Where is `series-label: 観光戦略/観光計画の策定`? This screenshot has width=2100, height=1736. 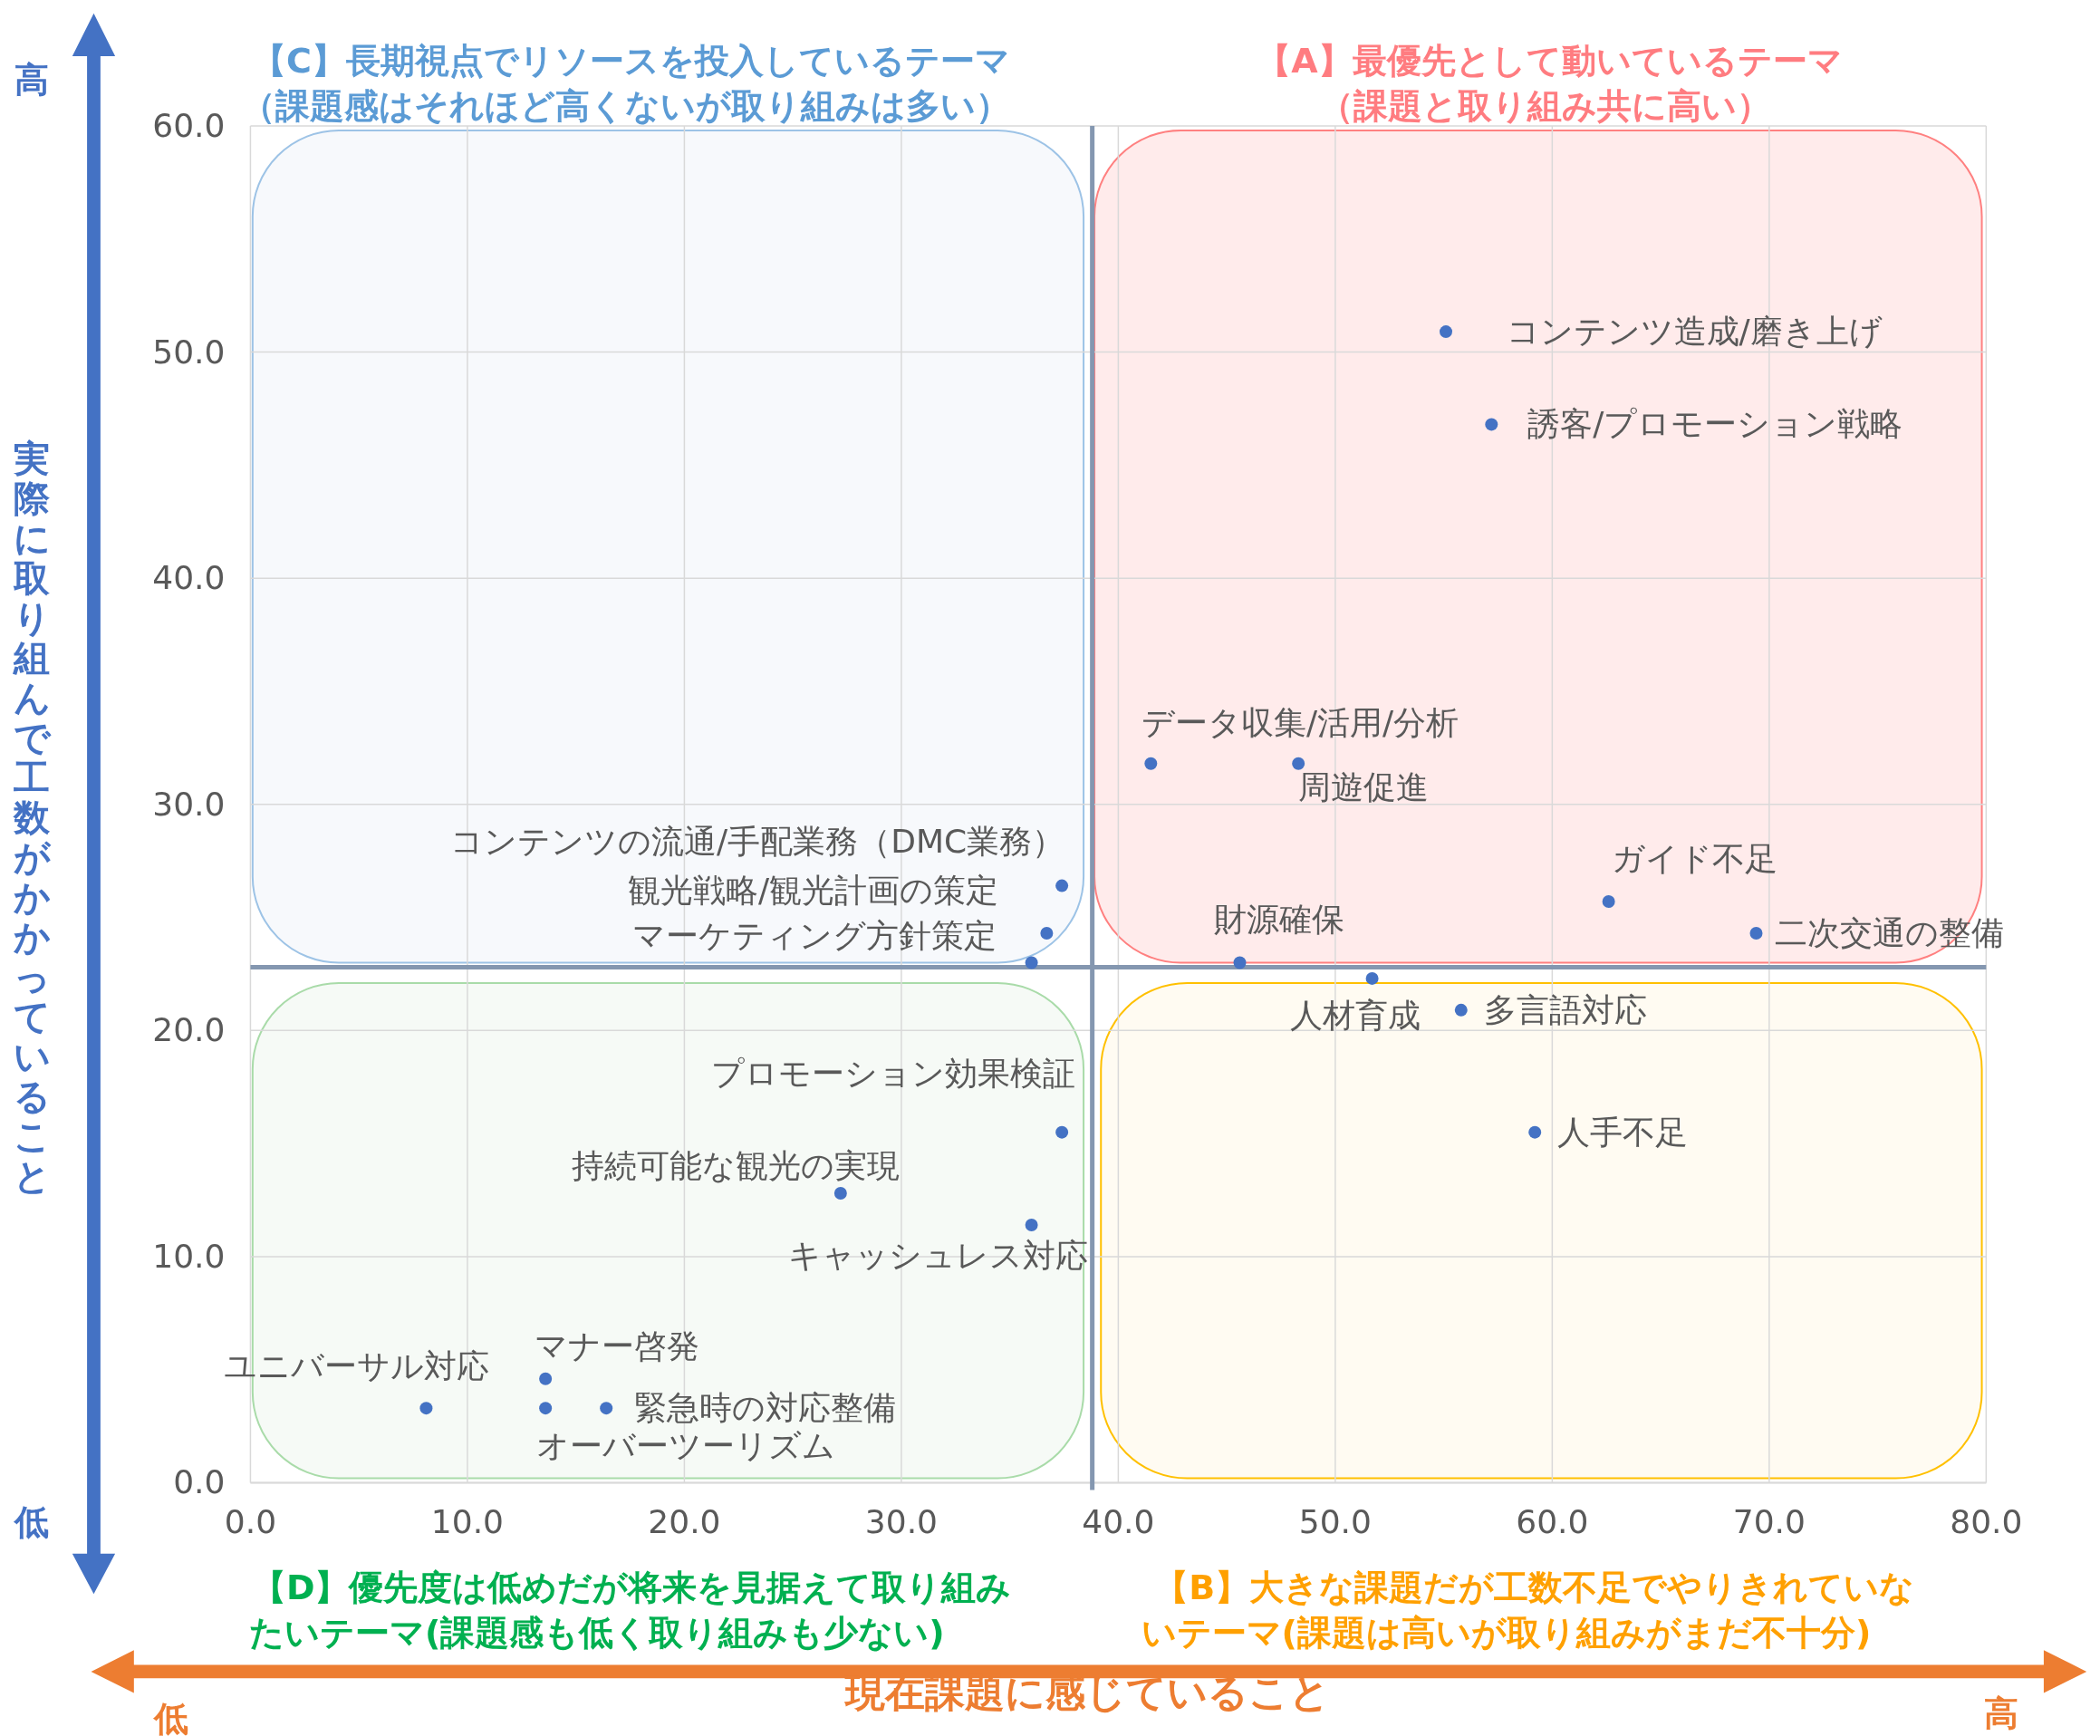
series-label: 観光戦略/観光計画の策定 is located at coordinates (813, 890).